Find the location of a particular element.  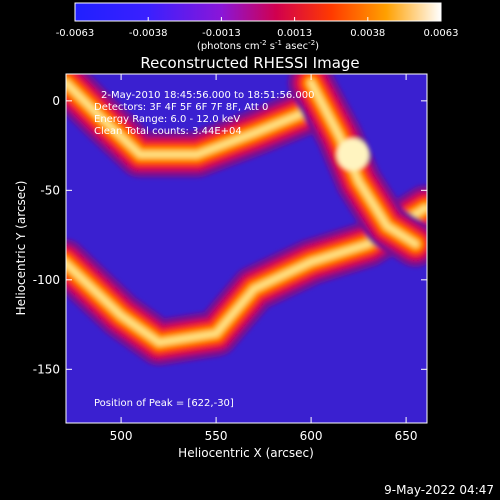

colorbar-ticks: -0.0063 -0.0038 -0.0013 0.0013 0.0038 0.0063 is located at coordinates (257, 28).